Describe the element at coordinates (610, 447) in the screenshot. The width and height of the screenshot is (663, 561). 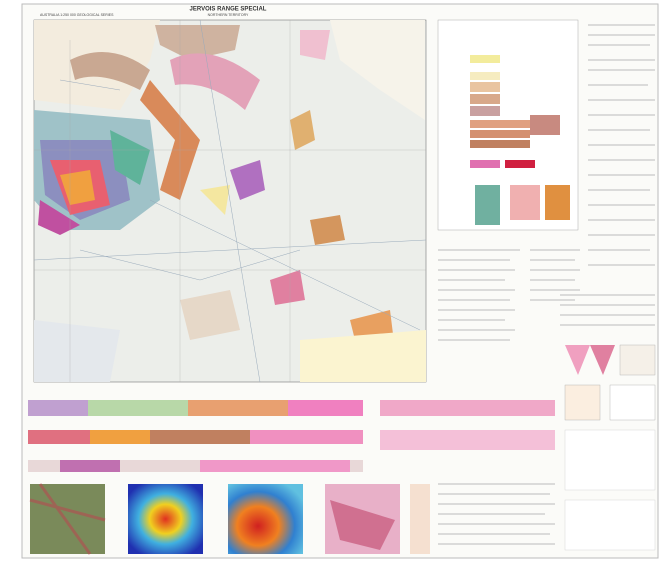
I see `inset-diagrams` at that location.